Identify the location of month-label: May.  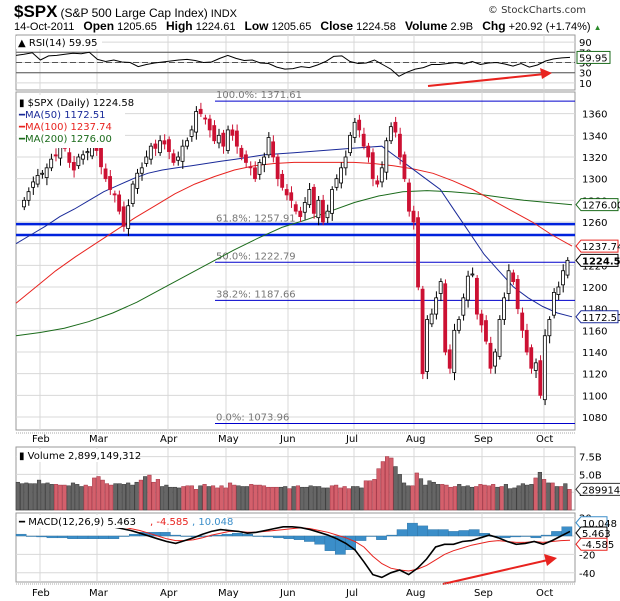
(228, 439).